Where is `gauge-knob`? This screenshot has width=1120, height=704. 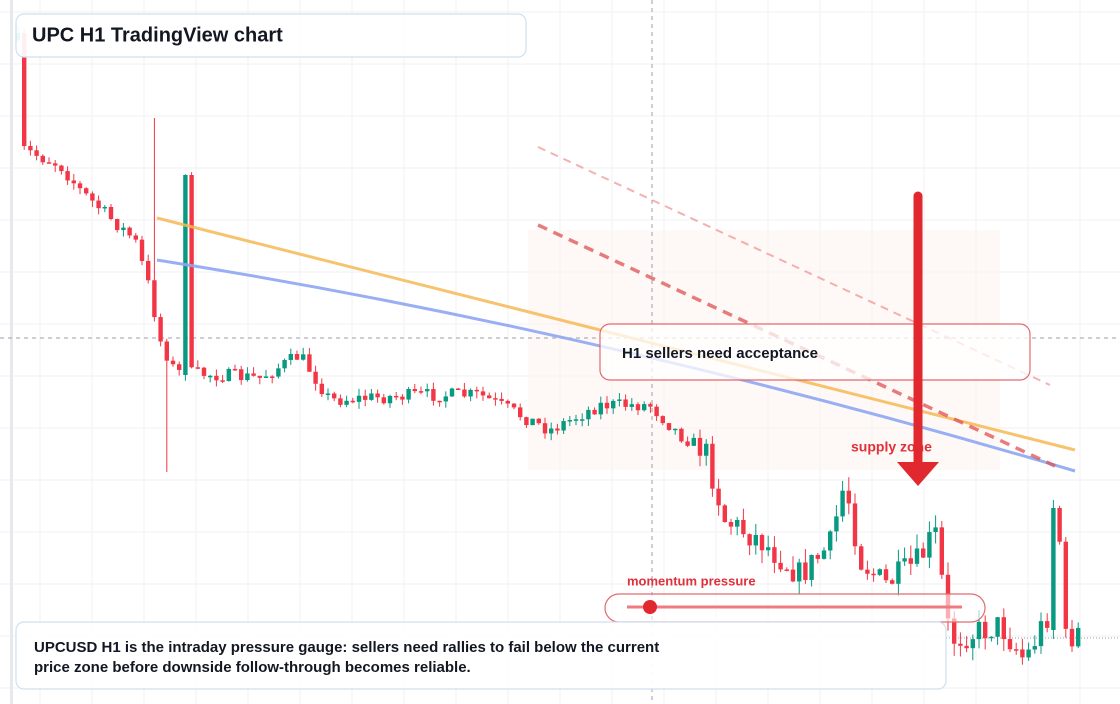
gauge-knob is located at coordinates (650, 607).